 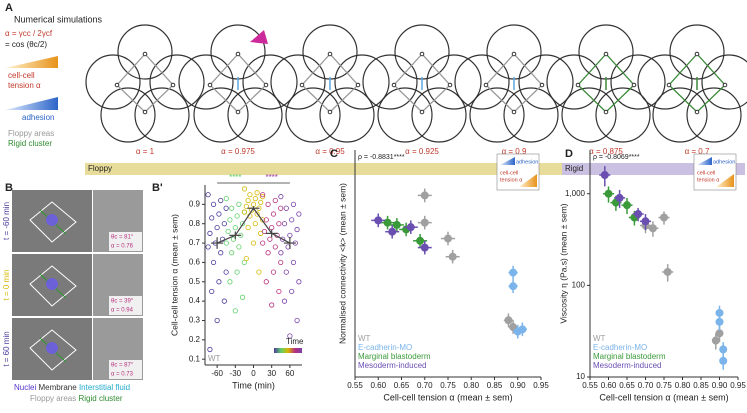 I want to click on legend-entry: E-cadherin-MO, so click(x=385, y=347).